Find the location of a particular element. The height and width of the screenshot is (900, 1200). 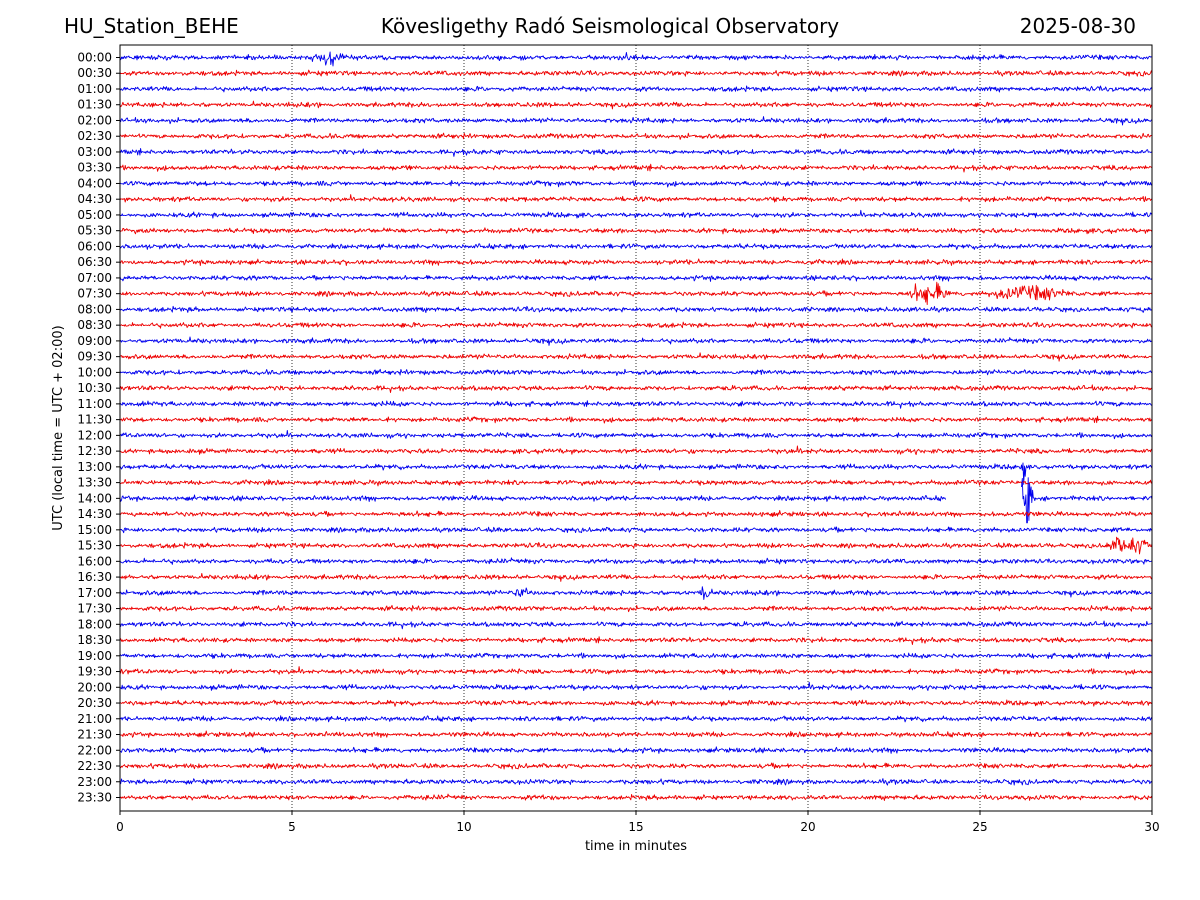

row-label-0930: 09:30 is located at coordinates (94, 357).